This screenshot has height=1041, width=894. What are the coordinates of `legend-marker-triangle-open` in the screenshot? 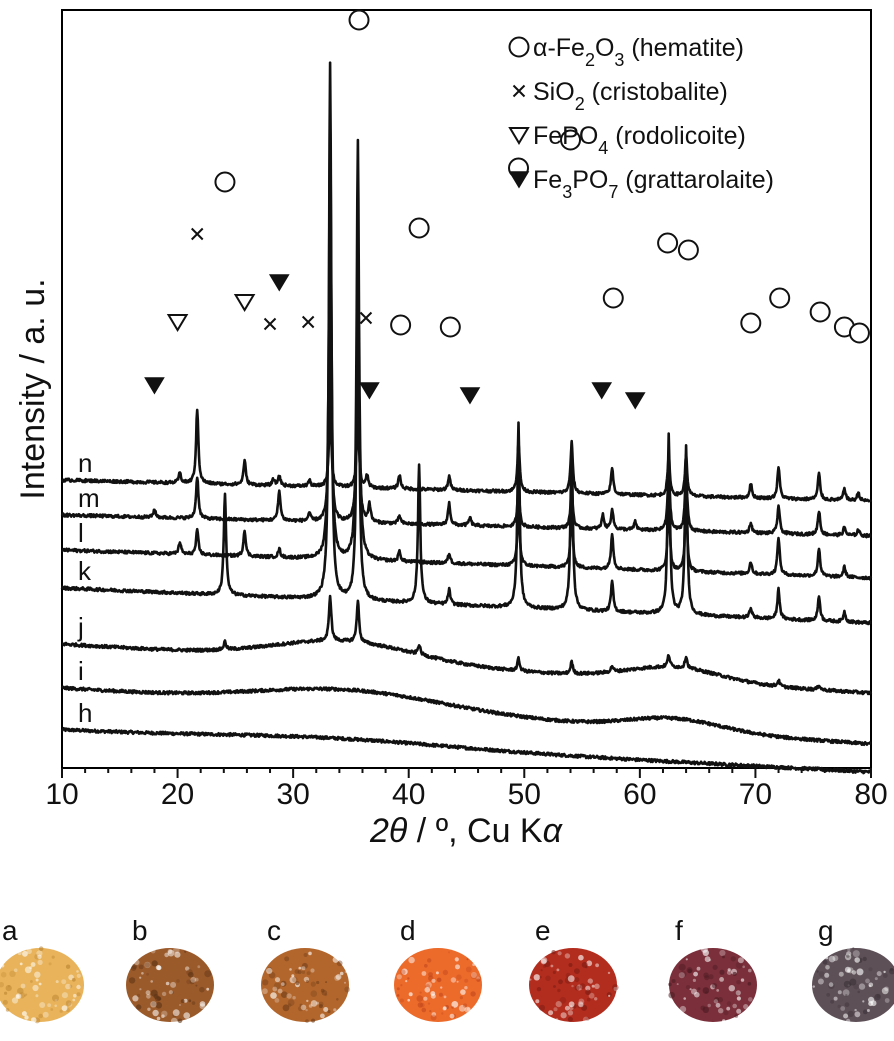 It's located at (519, 136).